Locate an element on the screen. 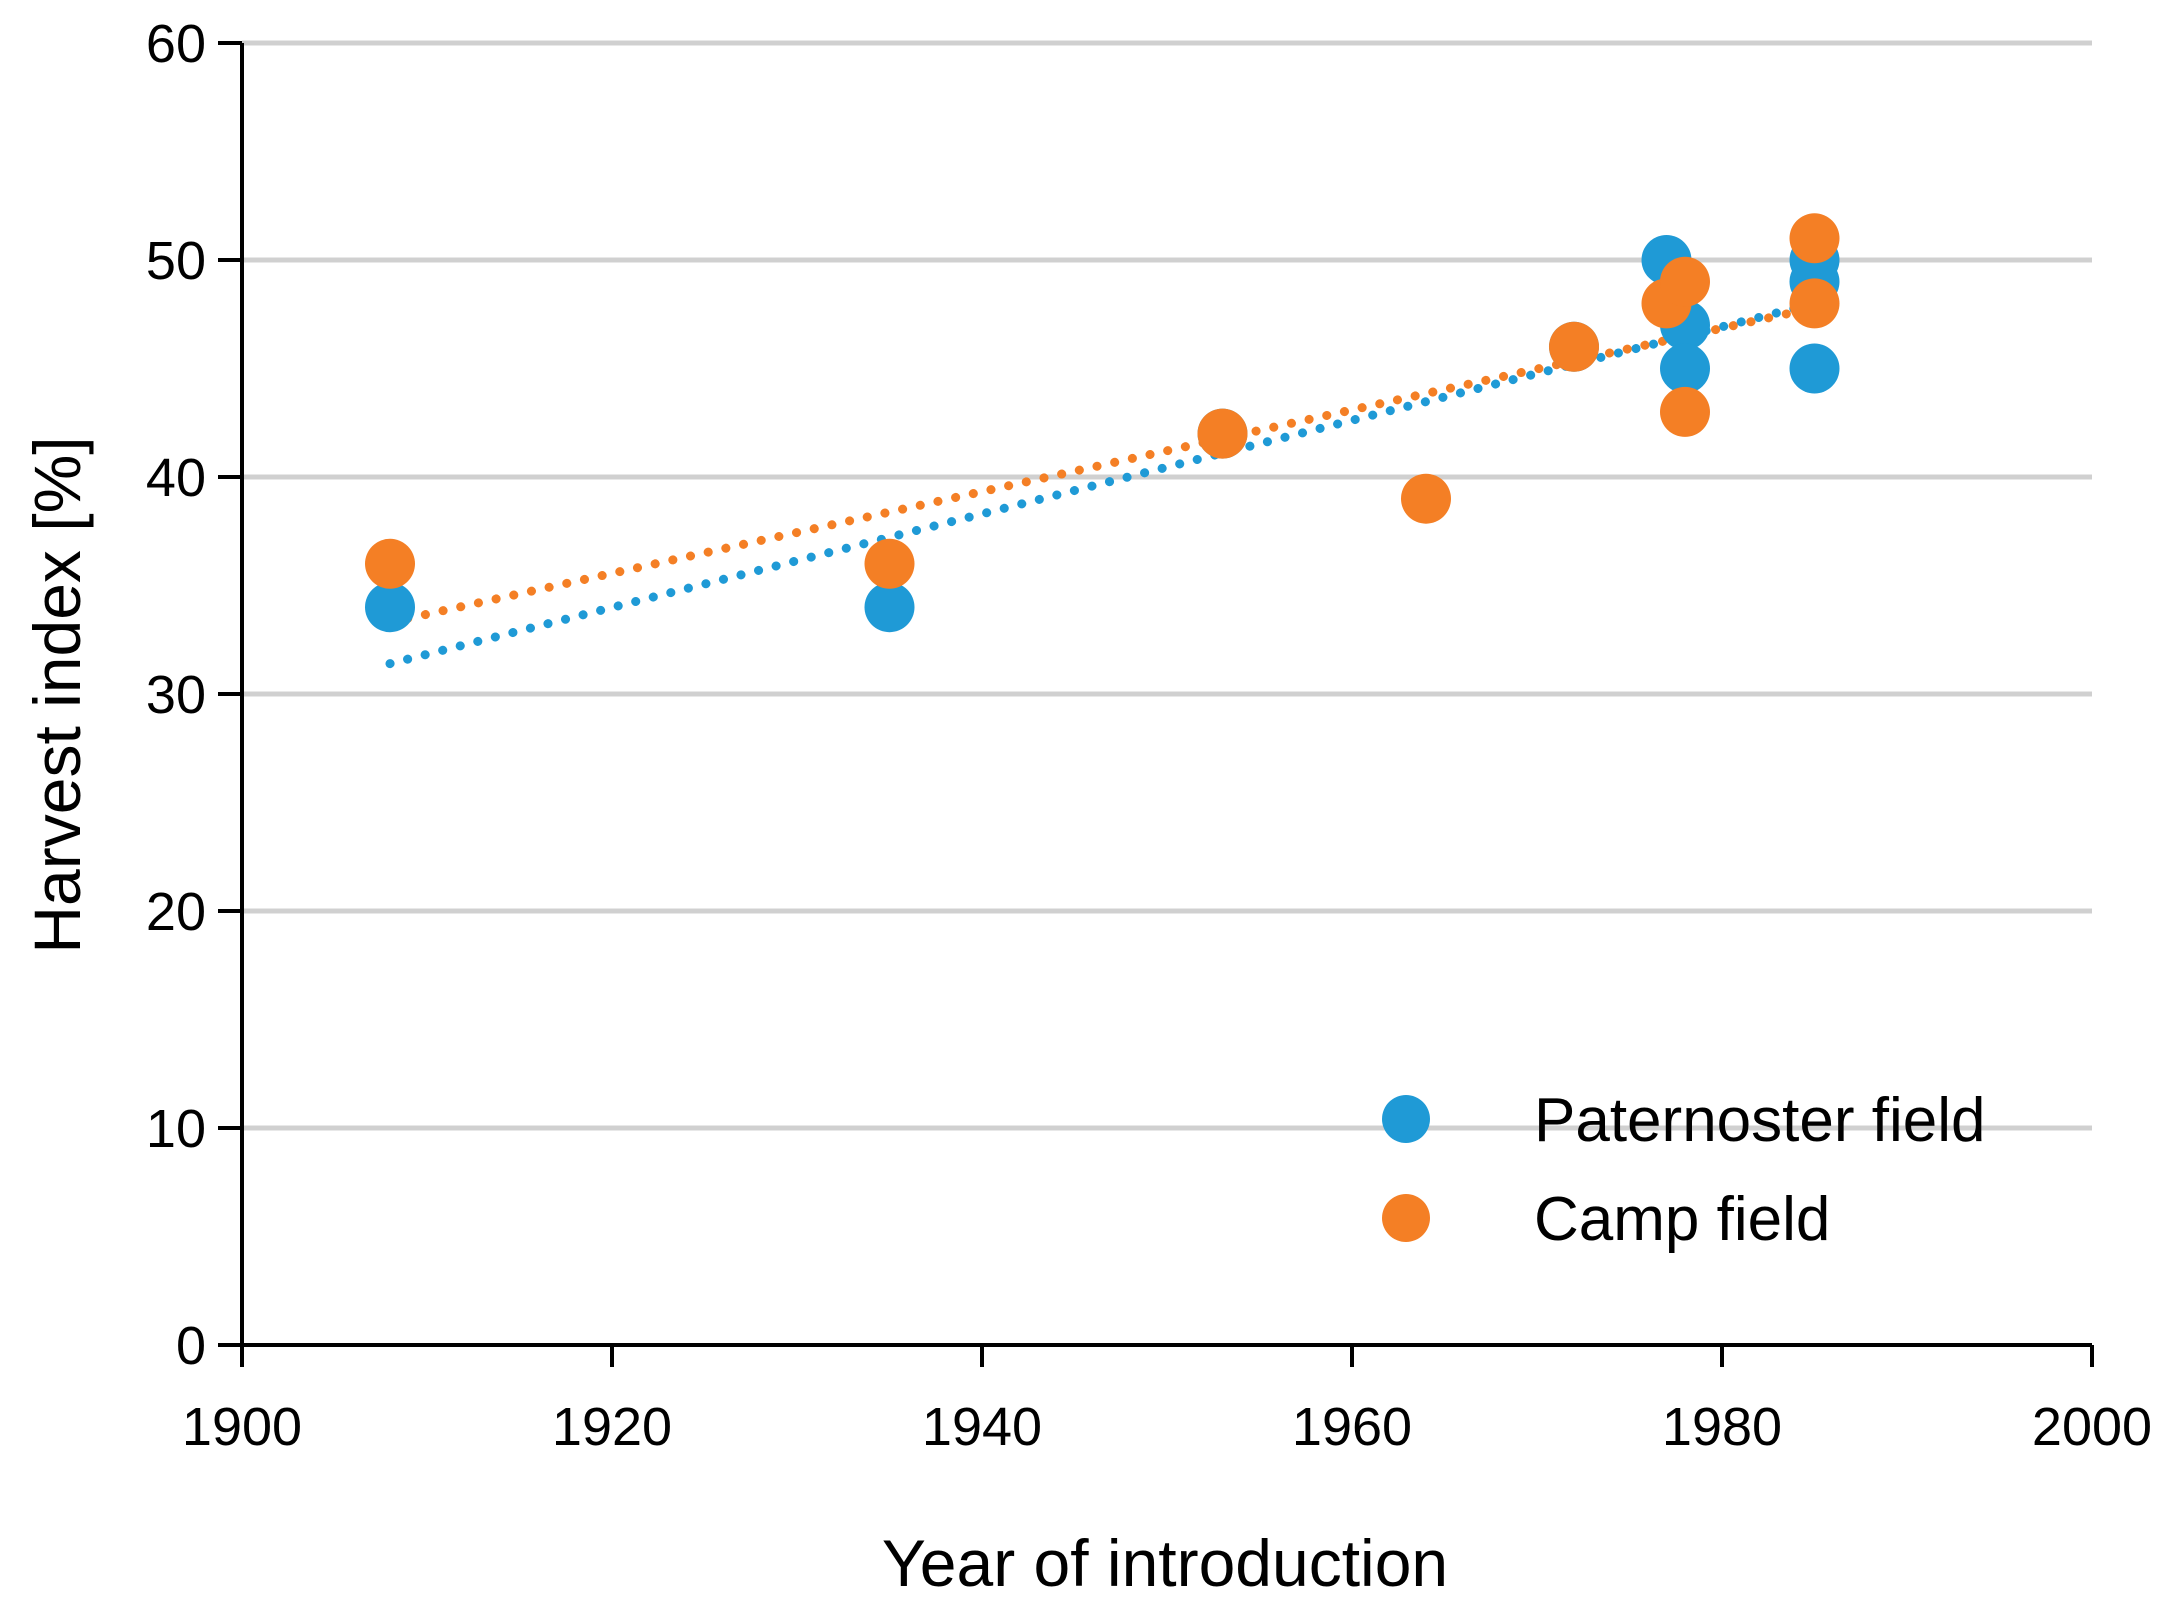 The width and height of the screenshot is (2173, 1609). y-tick-label-0: 0 is located at coordinates (191, 1346).